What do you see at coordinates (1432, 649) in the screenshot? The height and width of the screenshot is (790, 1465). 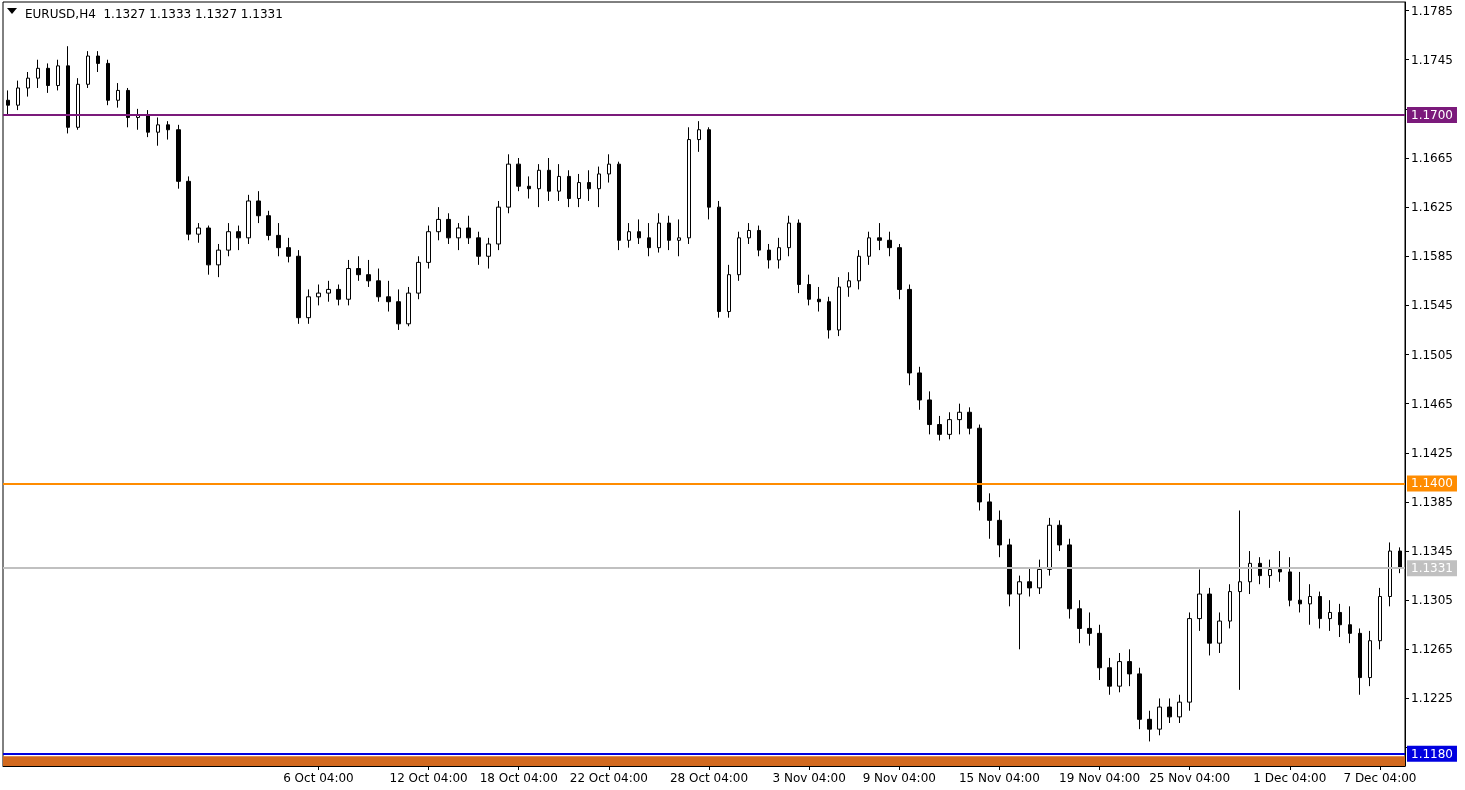 I see `y-tick-label: 1.1265` at bounding box center [1432, 649].